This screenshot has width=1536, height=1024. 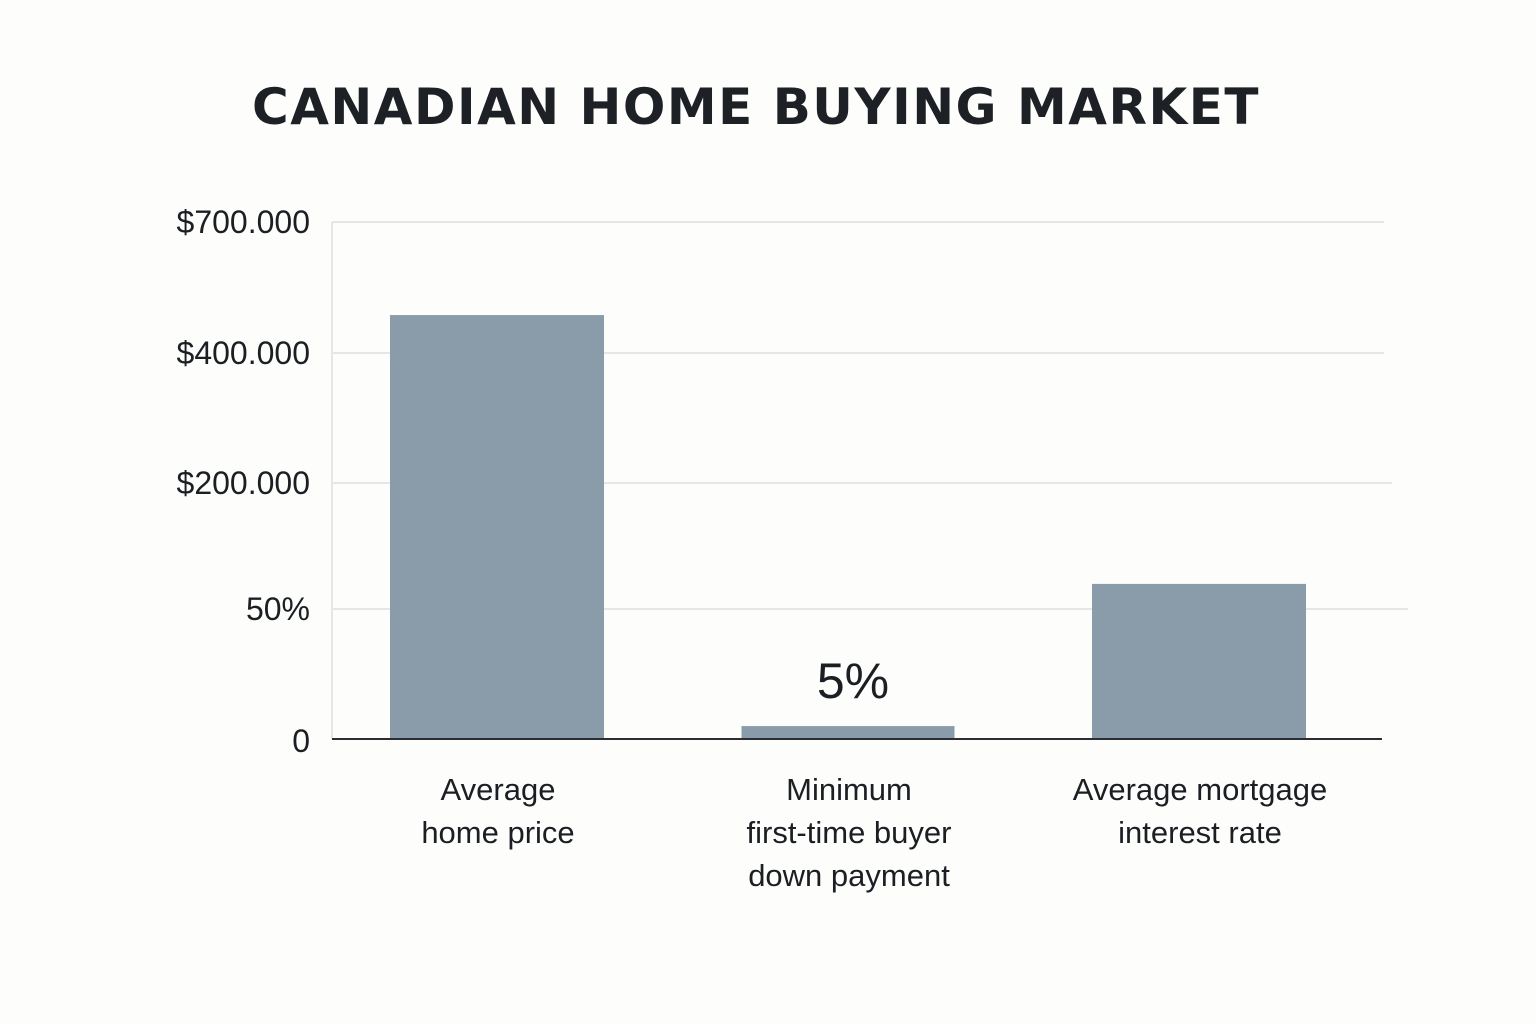 I want to click on x-category-label: Average mortgage interest rate, so click(x=1200, y=811).